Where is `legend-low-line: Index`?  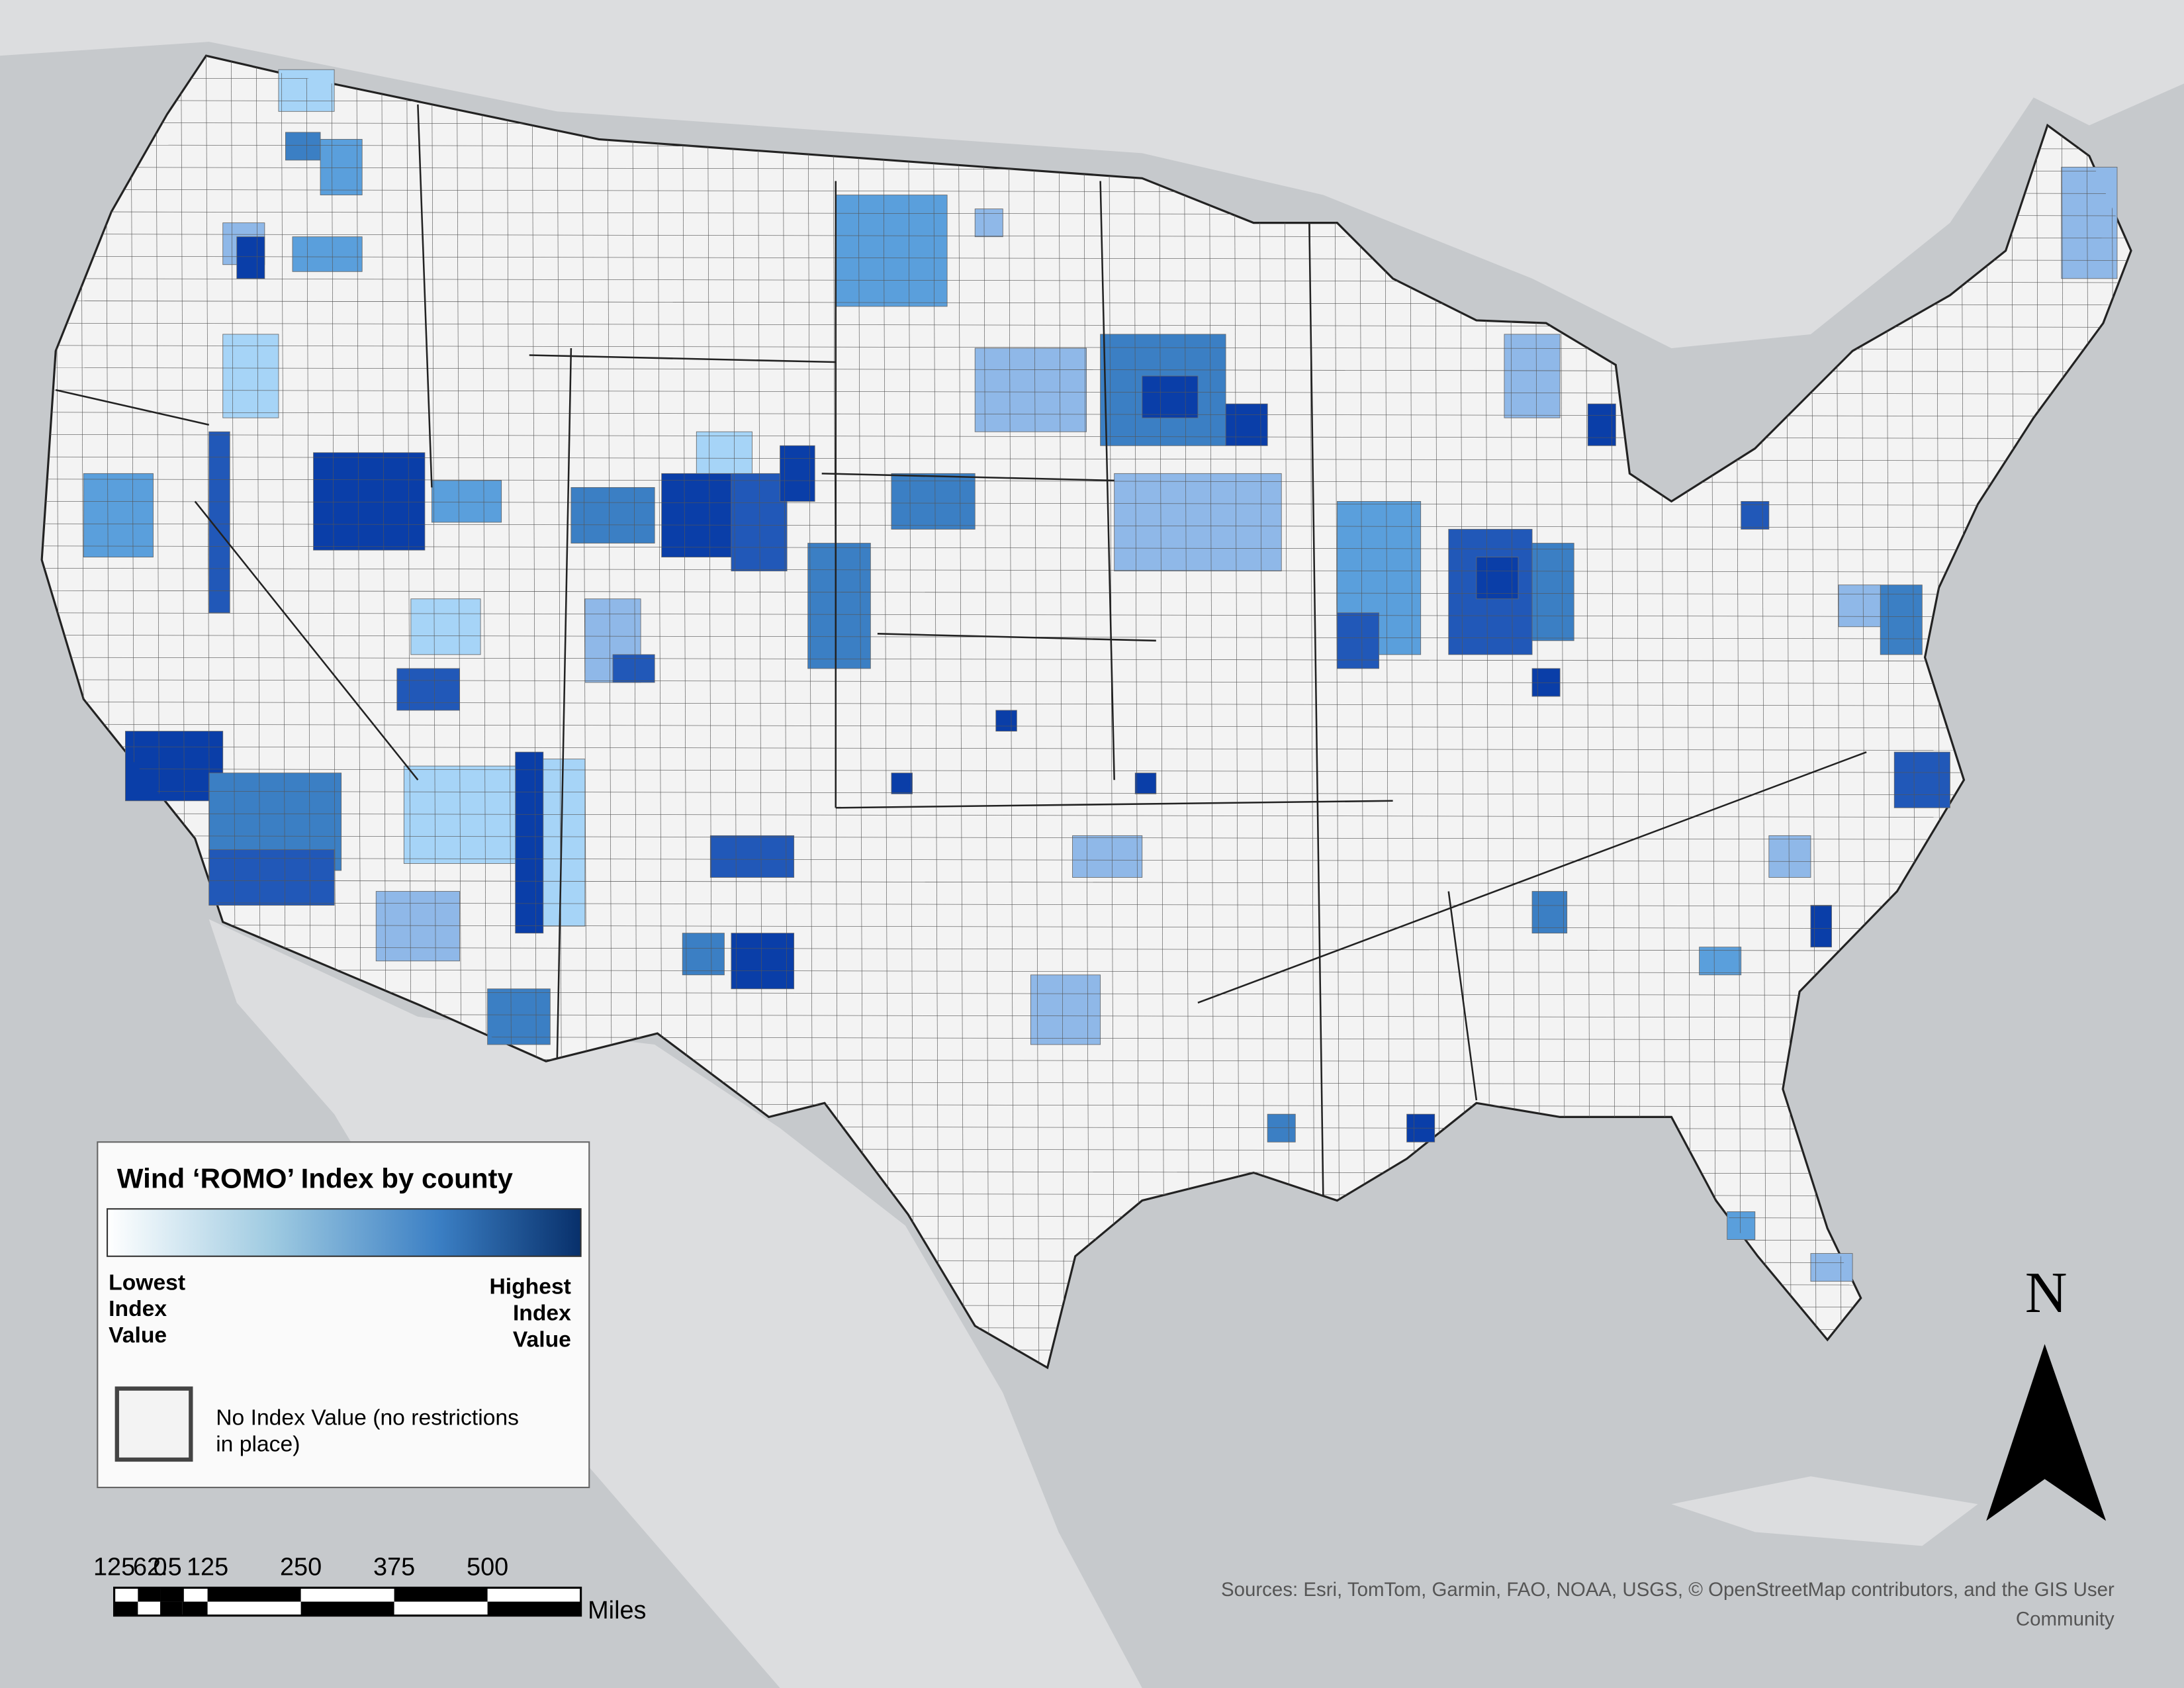 legend-low-line: Index is located at coordinates (138, 1309).